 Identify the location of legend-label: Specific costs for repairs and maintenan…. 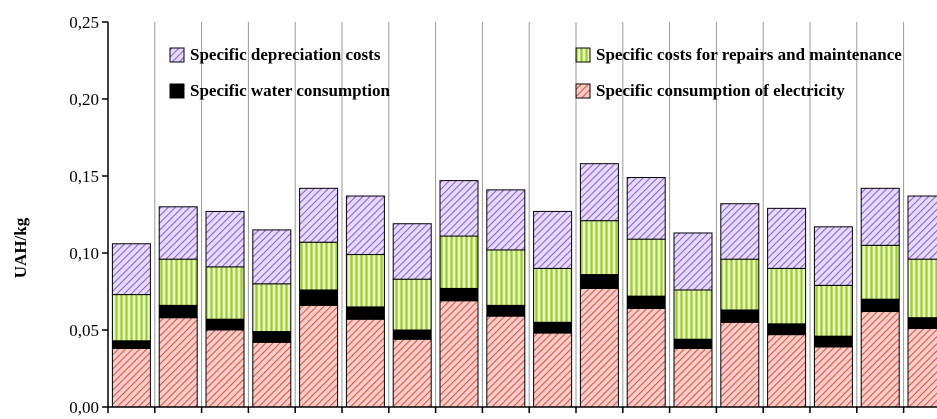
(749, 54).